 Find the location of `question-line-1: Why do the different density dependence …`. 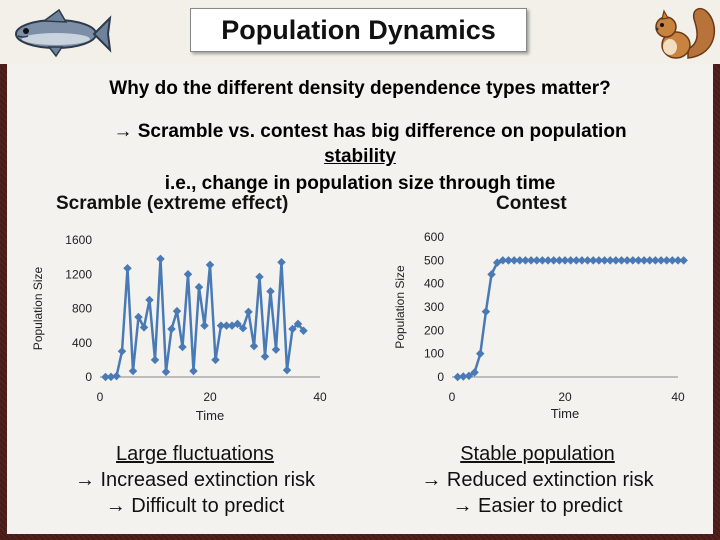

question-line-1: Why do the different density dependence … is located at coordinates (360, 88).